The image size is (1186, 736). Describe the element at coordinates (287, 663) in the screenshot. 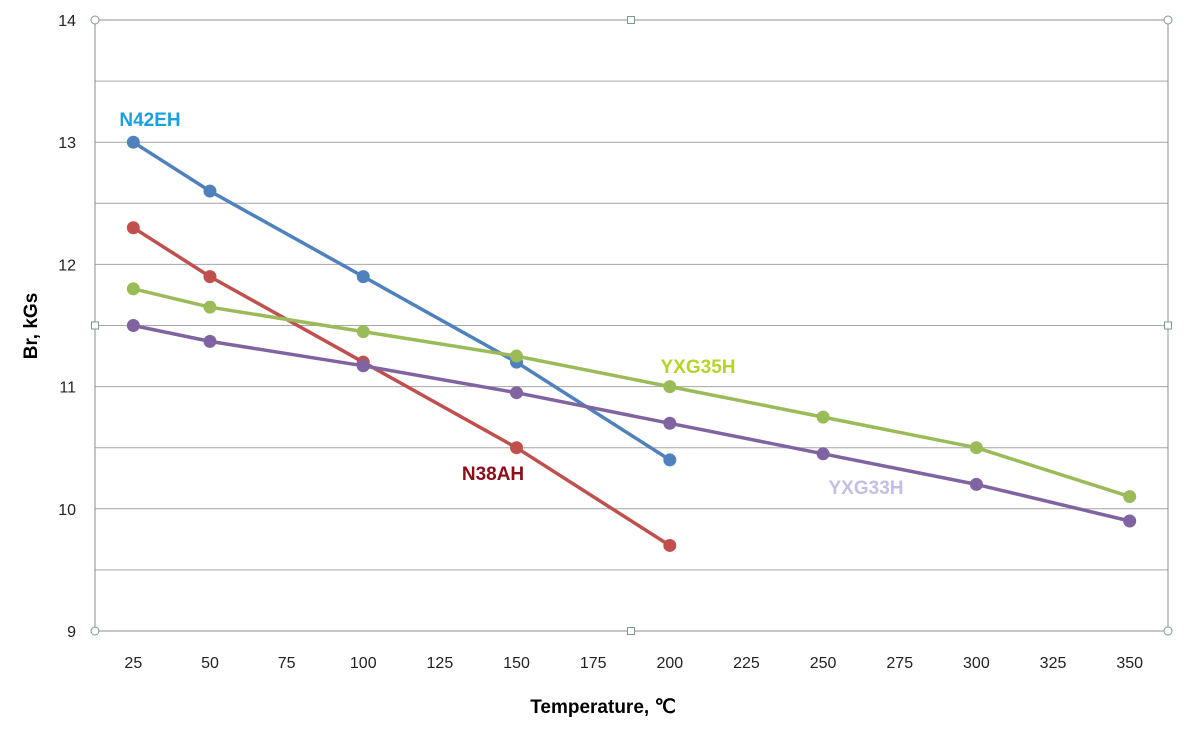

I see `x-tick-label: 75` at that location.